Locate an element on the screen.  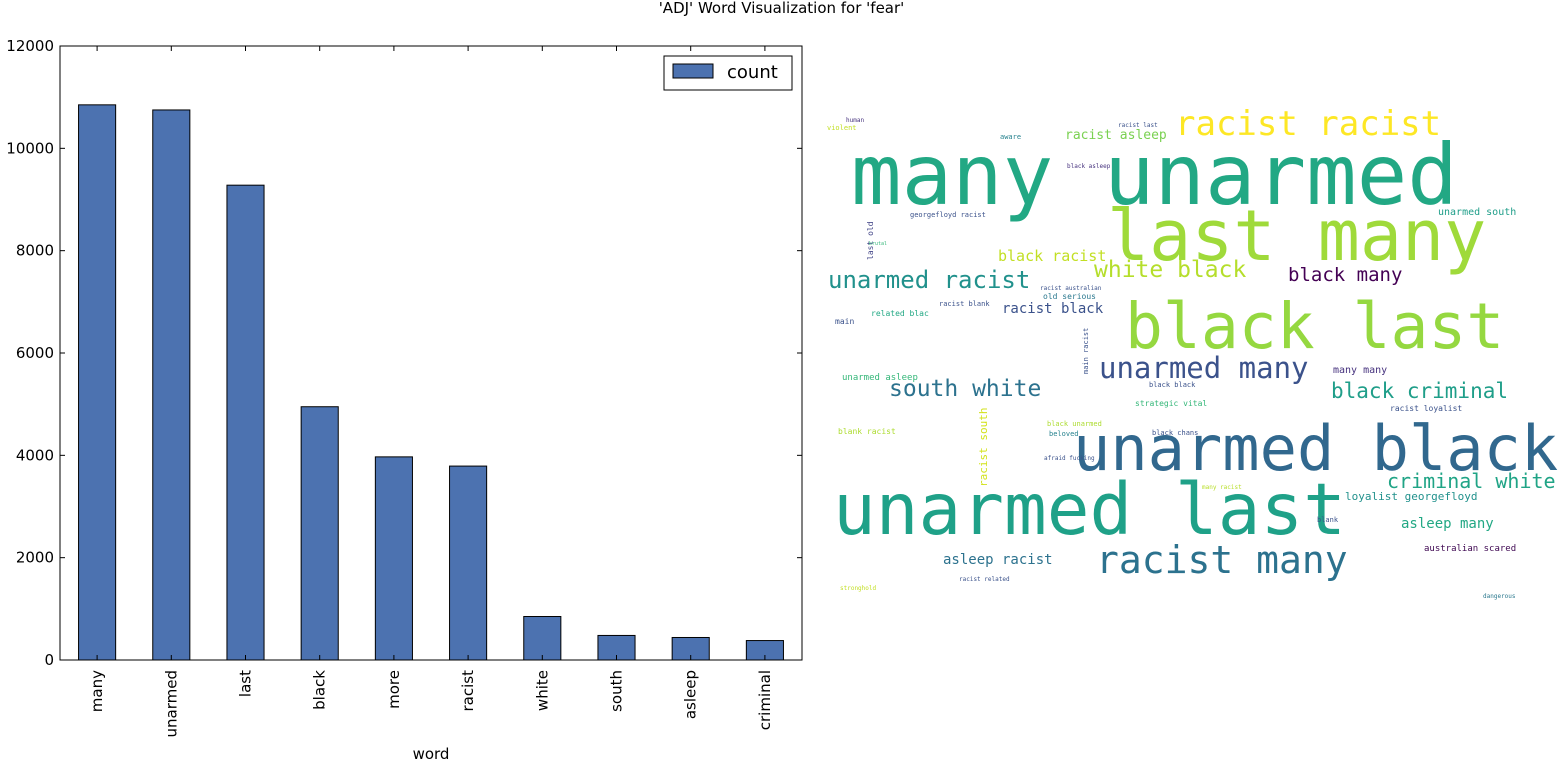
word-cloud-word: blank racist is located at coordinates (867, 431).